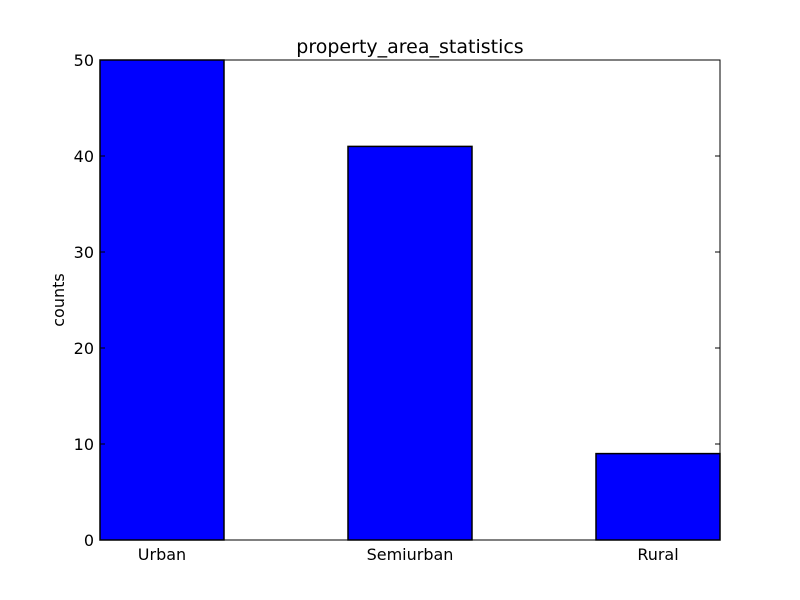  What do you see at coordinates (84, 348) in the screenshot?
I see `y-tick-label: 20` at bounding box center [84, 348].